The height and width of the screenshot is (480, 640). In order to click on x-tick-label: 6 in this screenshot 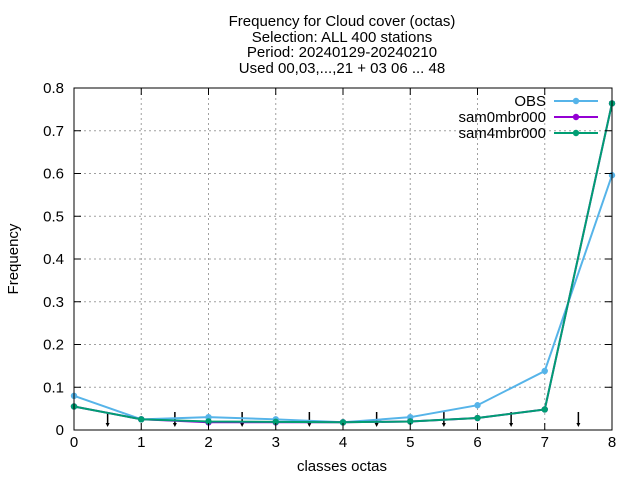, I will do `click(477, 442)`.